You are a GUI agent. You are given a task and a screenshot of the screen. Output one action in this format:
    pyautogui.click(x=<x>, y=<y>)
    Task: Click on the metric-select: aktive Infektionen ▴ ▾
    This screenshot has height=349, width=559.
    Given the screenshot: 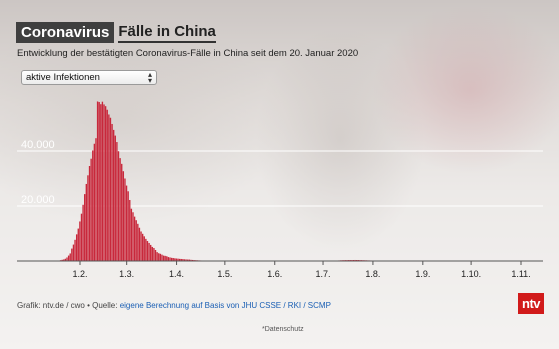 What is the action you would take?
    pyautogui.click(x=89, y=77)
    